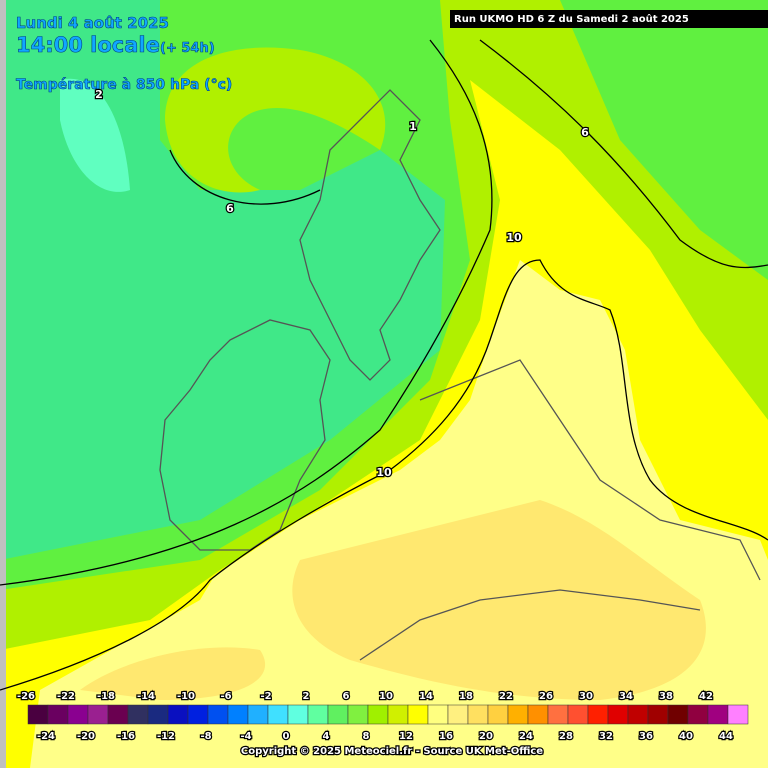  I want to click on legend-label: 20, so click(486, 736).